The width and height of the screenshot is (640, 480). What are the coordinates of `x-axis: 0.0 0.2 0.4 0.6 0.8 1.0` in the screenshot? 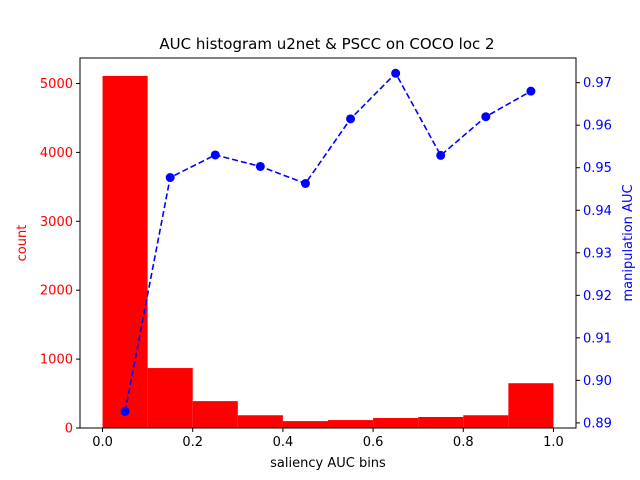 It's located at (328, 439).